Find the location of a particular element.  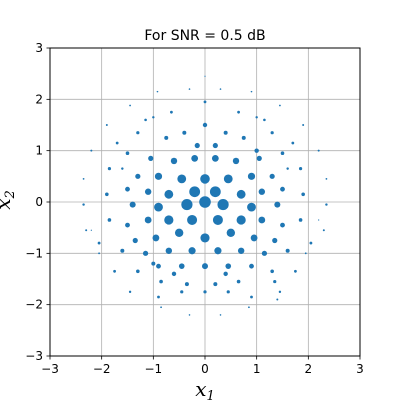

x-tick-label: 0 is located at coordinates (205, 369).